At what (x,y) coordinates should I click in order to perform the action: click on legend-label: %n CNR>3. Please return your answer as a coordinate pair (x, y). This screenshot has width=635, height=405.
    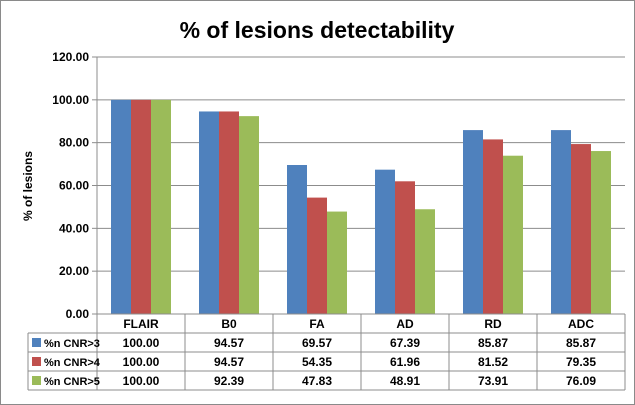
    Looking at the image, I should click on (72, 344).